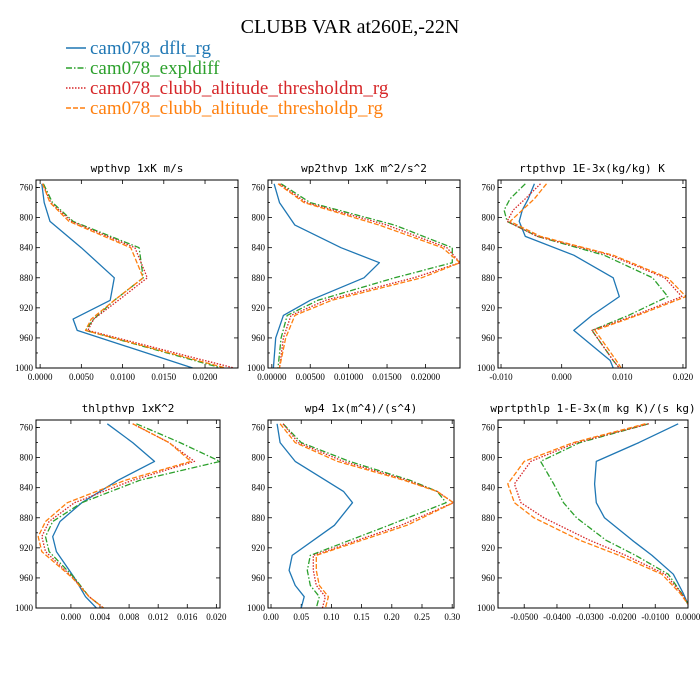 This screenshot has width=700, height=700. What do you see at coordinates (40, 377) in the screenshot?
I see `x-tick-label-0-0: 0.0000` at bounding box center [40, 377].